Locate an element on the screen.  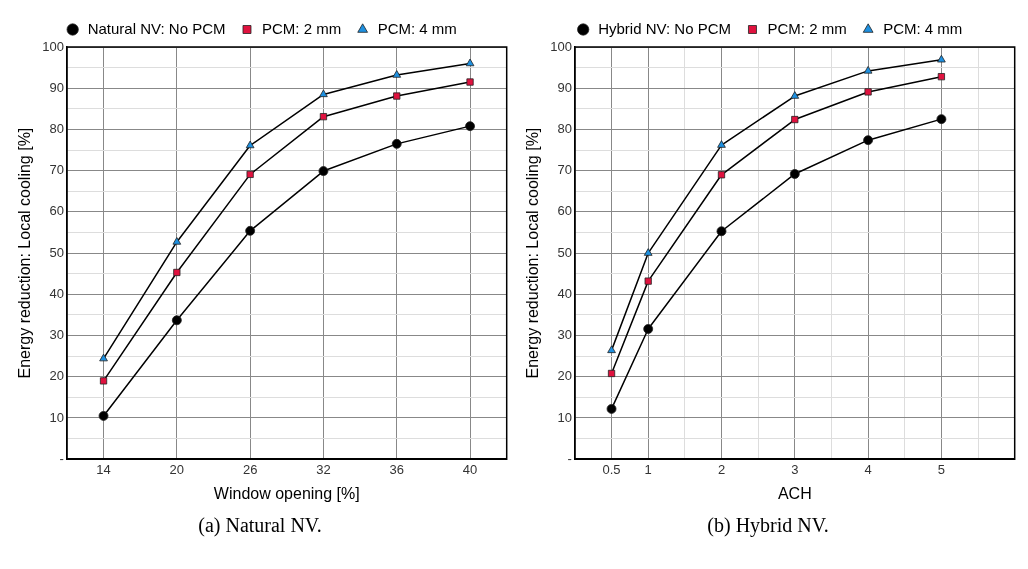
text: (b) Hybrid NV. is located at coordinates (768, 525).